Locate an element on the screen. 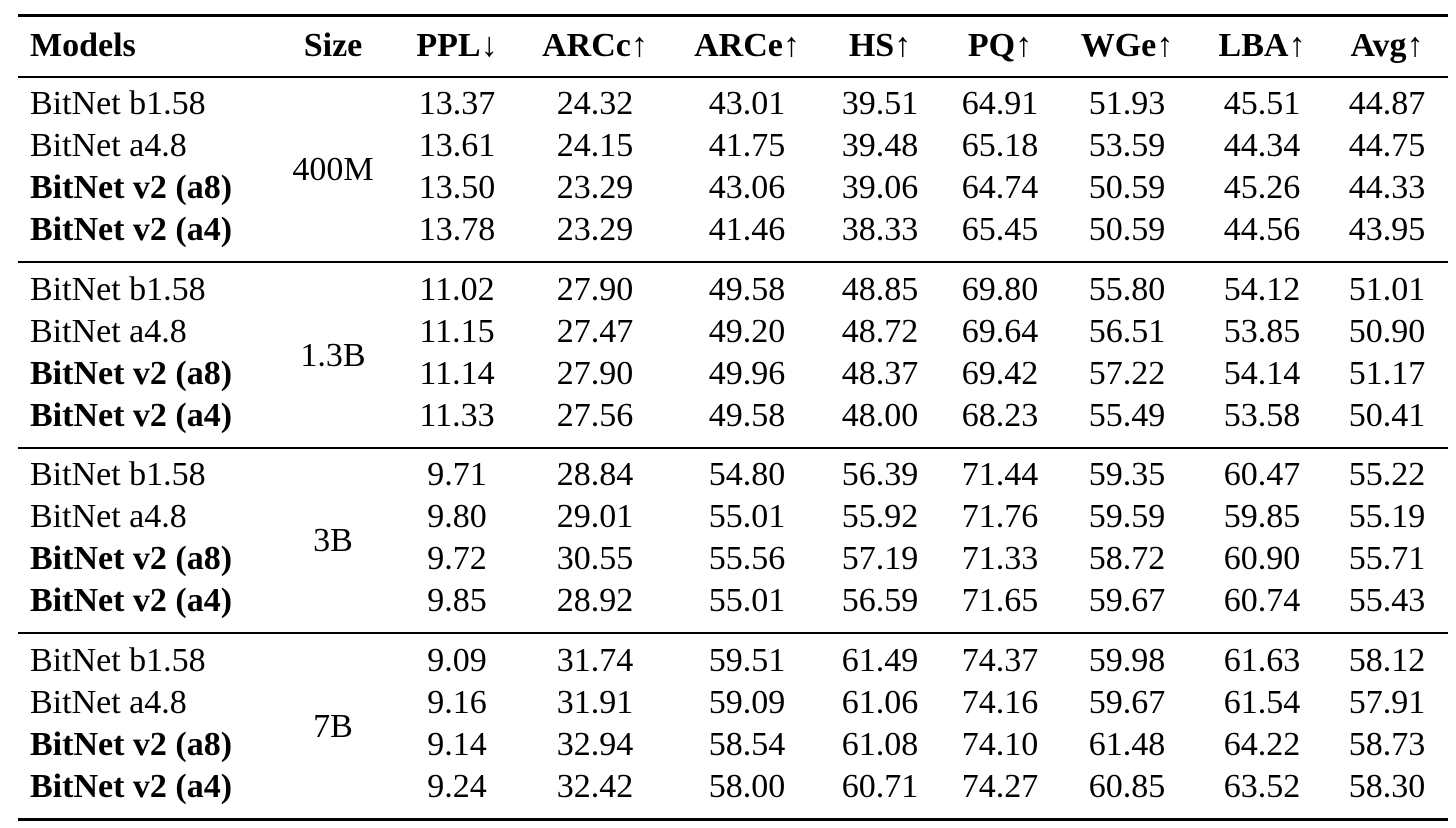 The height and width of the screenshot is (828, 1456). value-cell: 9.14 is located at coordinates (457, 744).